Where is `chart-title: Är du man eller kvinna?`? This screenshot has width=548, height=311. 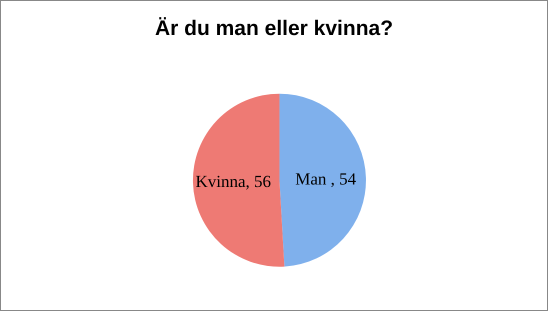 chart-title: Är du man eller kvinna? is located at coordinates (274, 28).